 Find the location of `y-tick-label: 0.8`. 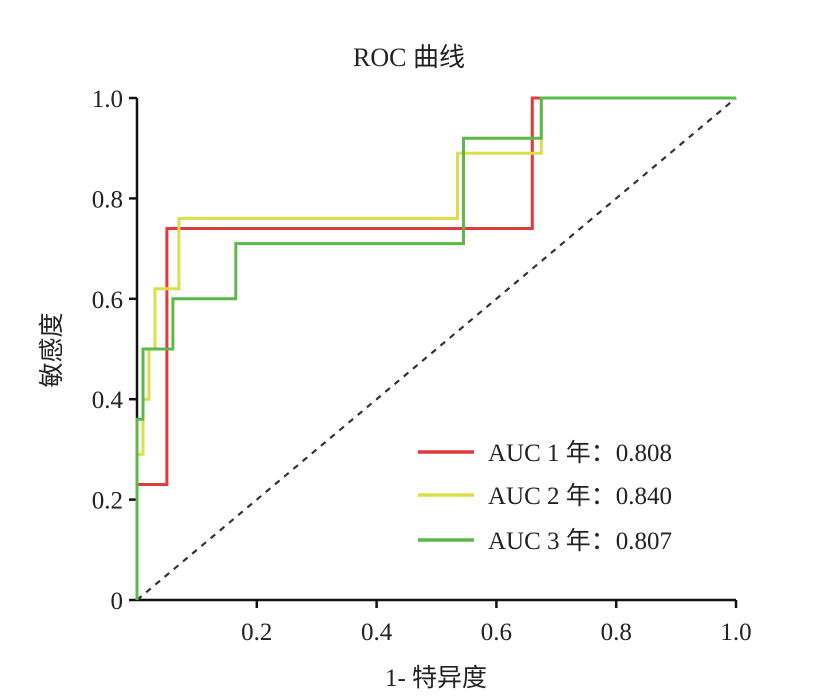

y-tick-label: 0.8 is located at coordinates (107, 199).